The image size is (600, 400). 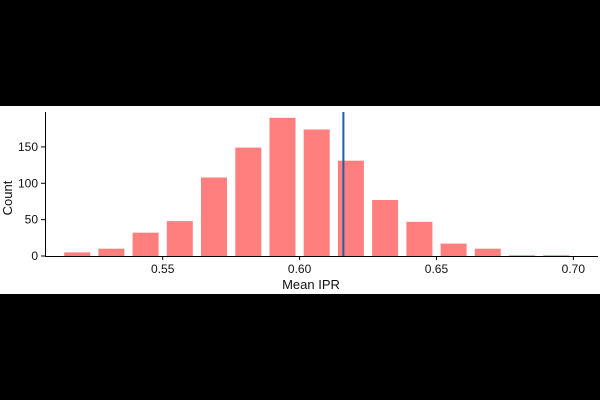 What do you see at coordinates (34, 256) in the screenshot?
I see `y-tick-label: 0` at bounding box center [34, 256].